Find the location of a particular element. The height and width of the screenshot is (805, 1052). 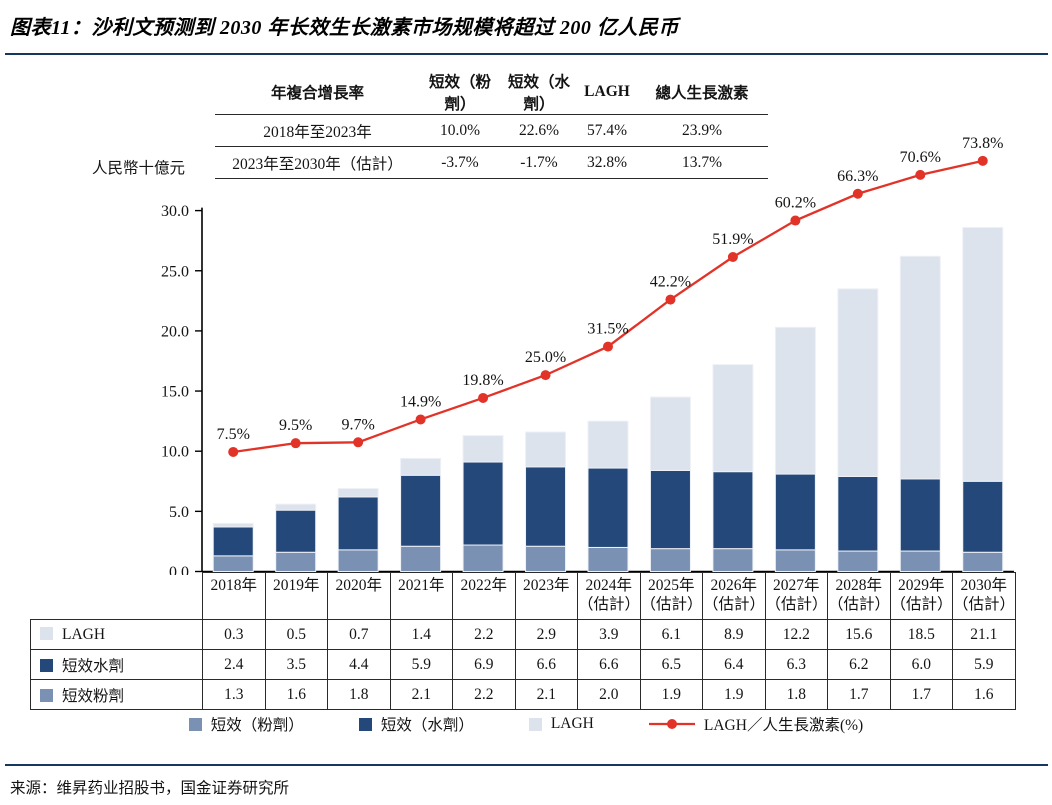

x-axis-label: 2028年 （估計） is located at coordinates (859, 596).